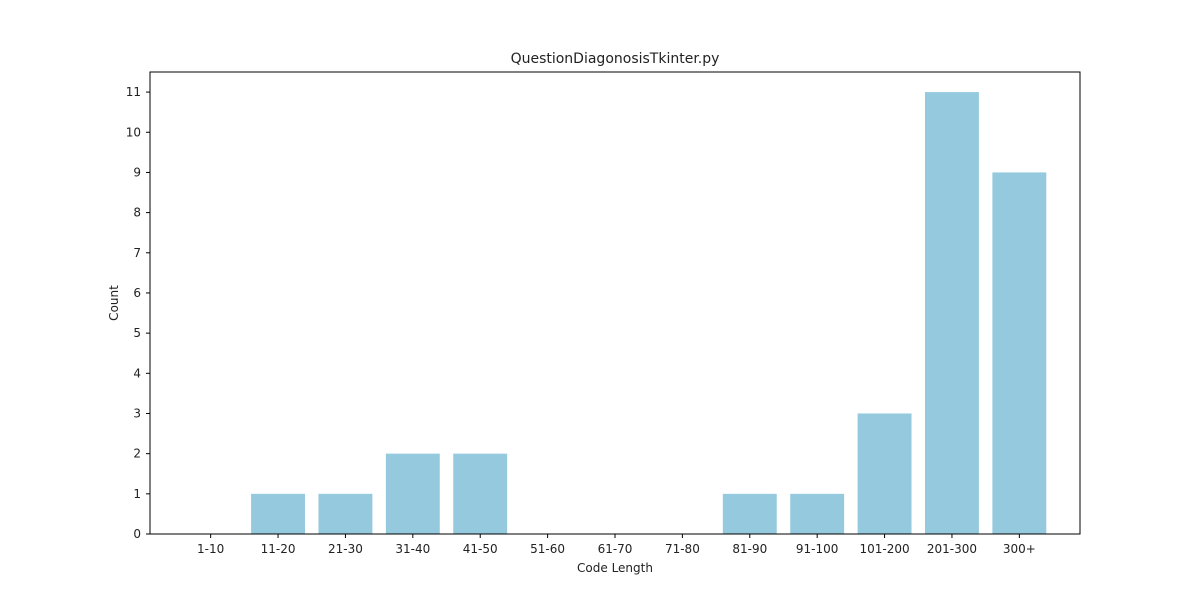 The height and width of the screenshot is (600, 1200). I want to click on x-tick-label: 1-10, so click(210, 549).